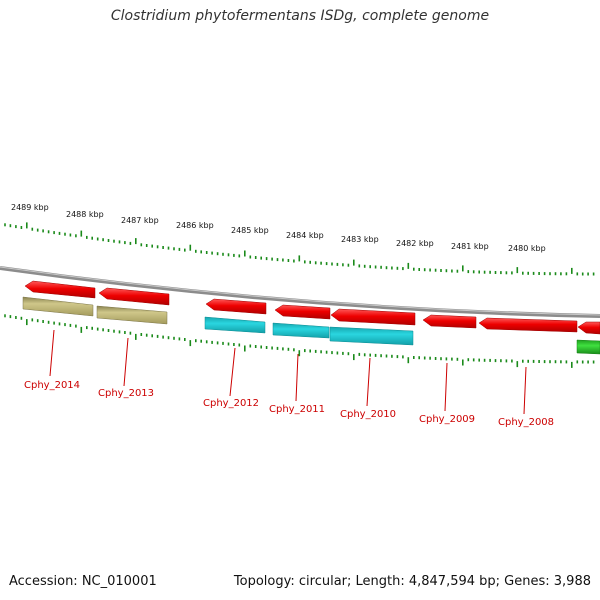 The width and height of the screenshot is (600, 600). I want to click on scale-track, so click(299, 249).